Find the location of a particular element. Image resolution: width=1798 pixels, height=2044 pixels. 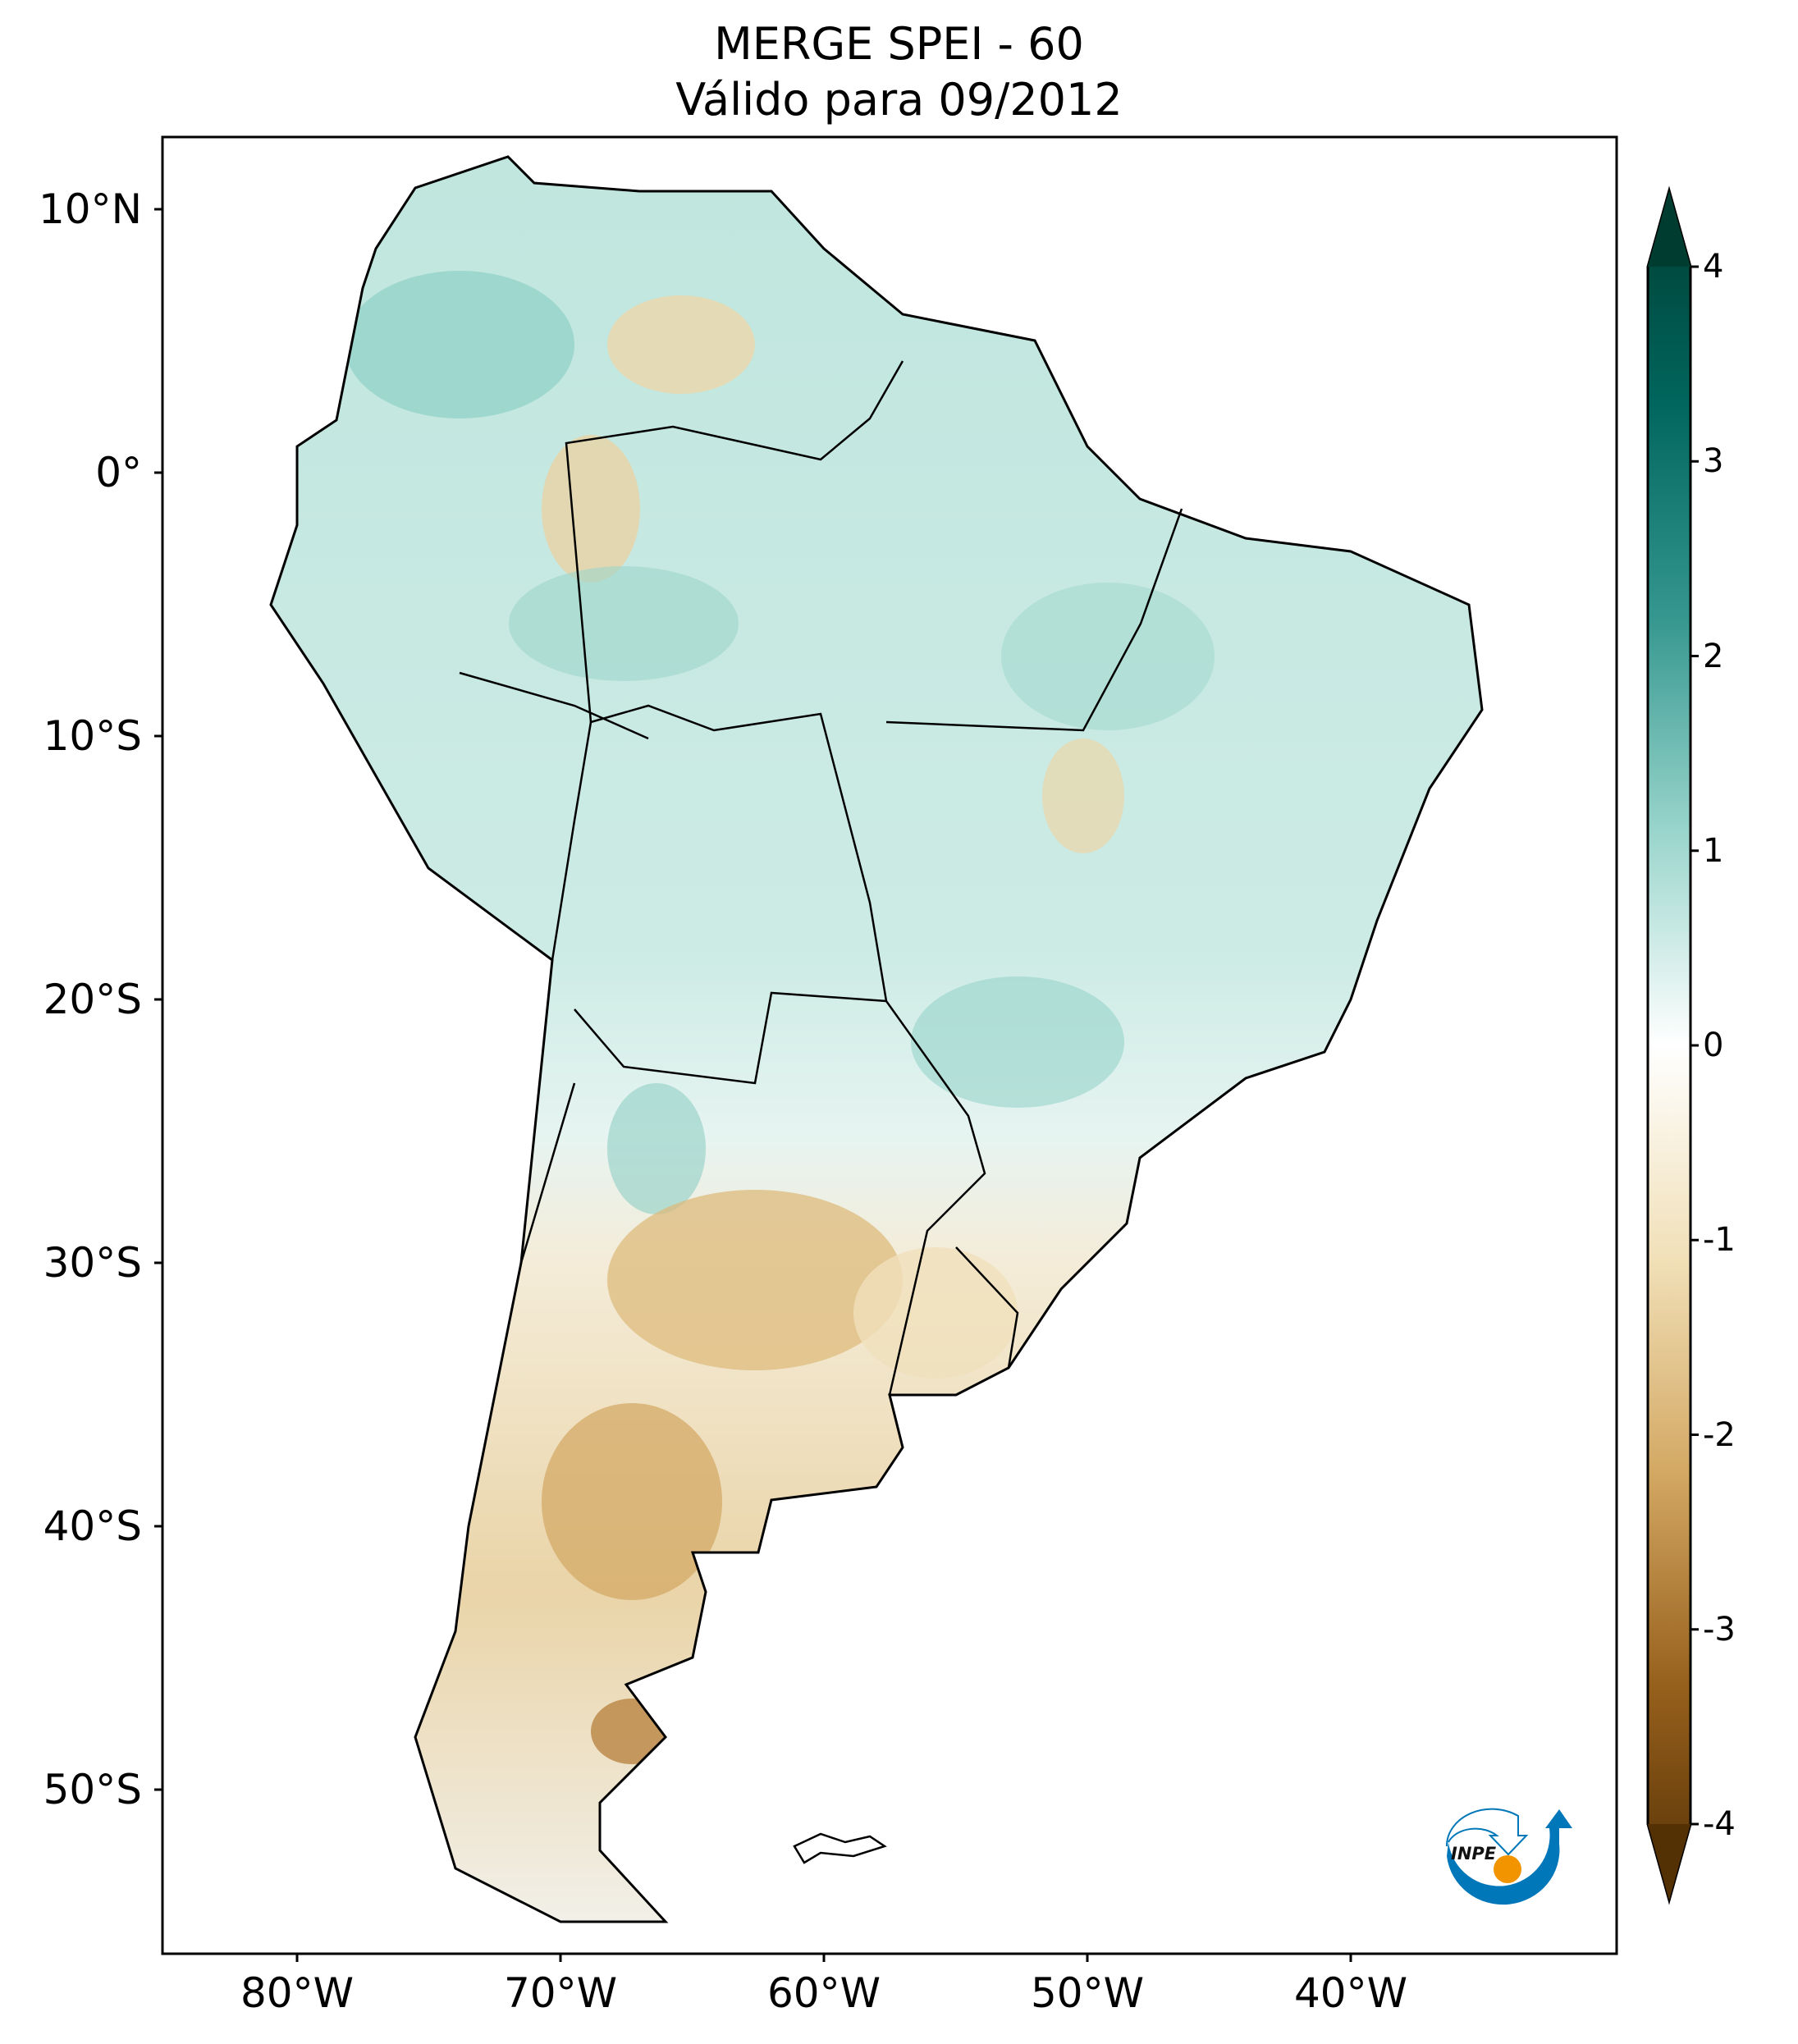

y-tick-label: 0° is located at coordinates (118, 472).